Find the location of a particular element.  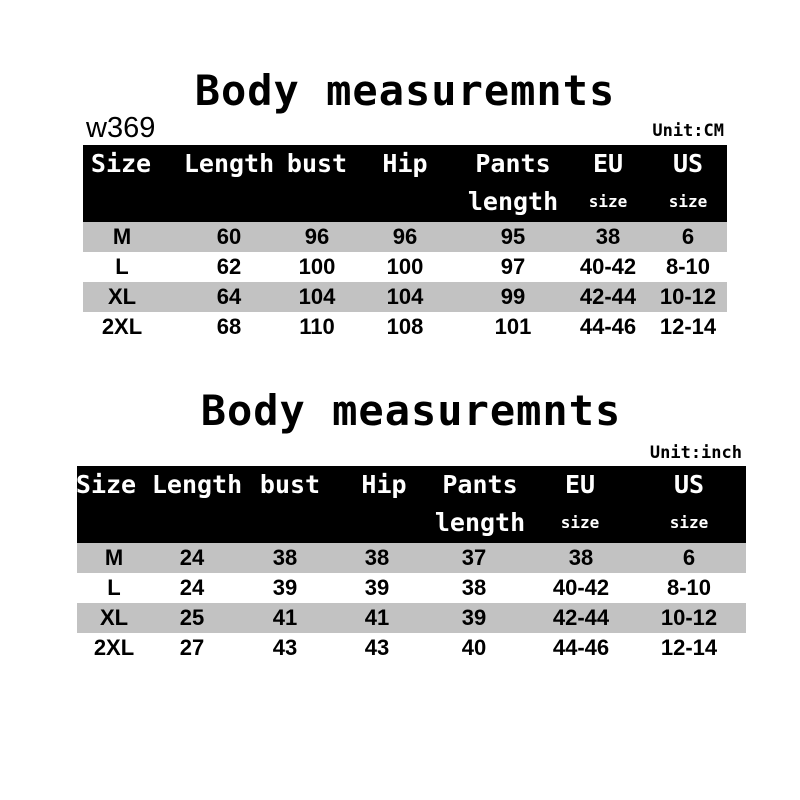

table-cell: 27 is located at coordinates (192, 647).